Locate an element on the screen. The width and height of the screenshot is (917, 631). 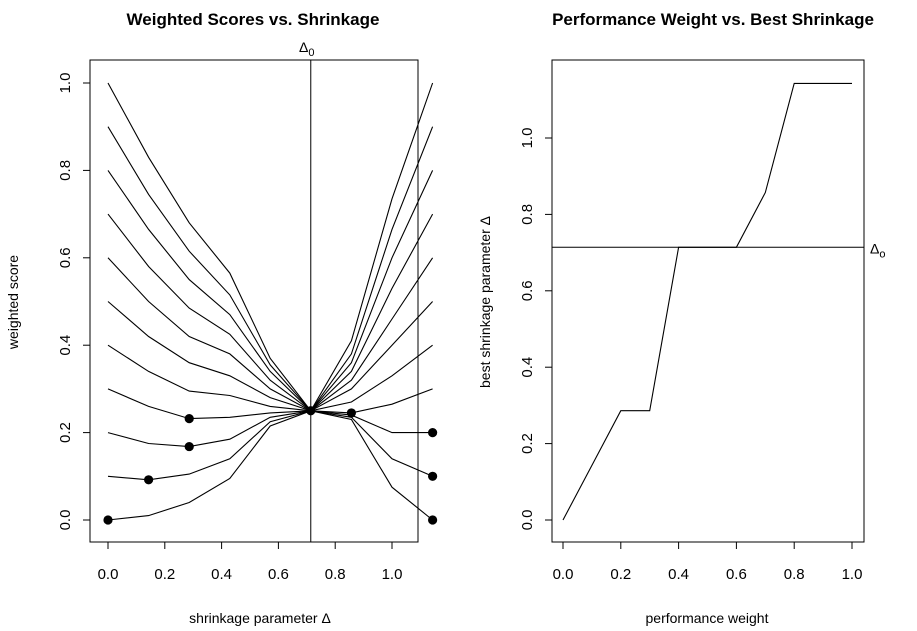
right-x-tick-label: 0.0 is located at coordinates (563, 574).